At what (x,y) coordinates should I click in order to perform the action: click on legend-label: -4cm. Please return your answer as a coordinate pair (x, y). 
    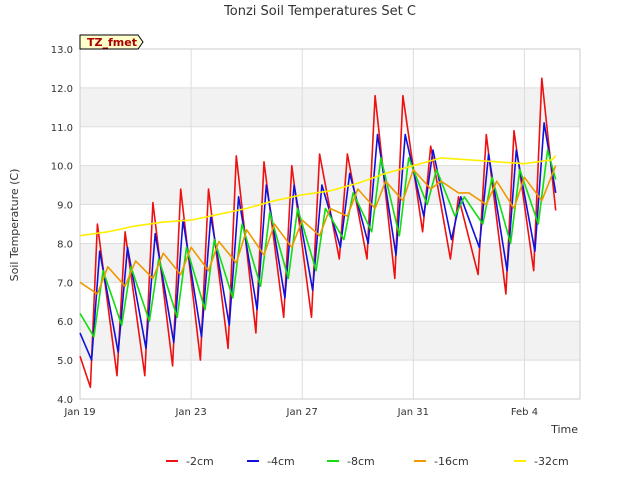
    Looking at the image, I should click on (281, 461).